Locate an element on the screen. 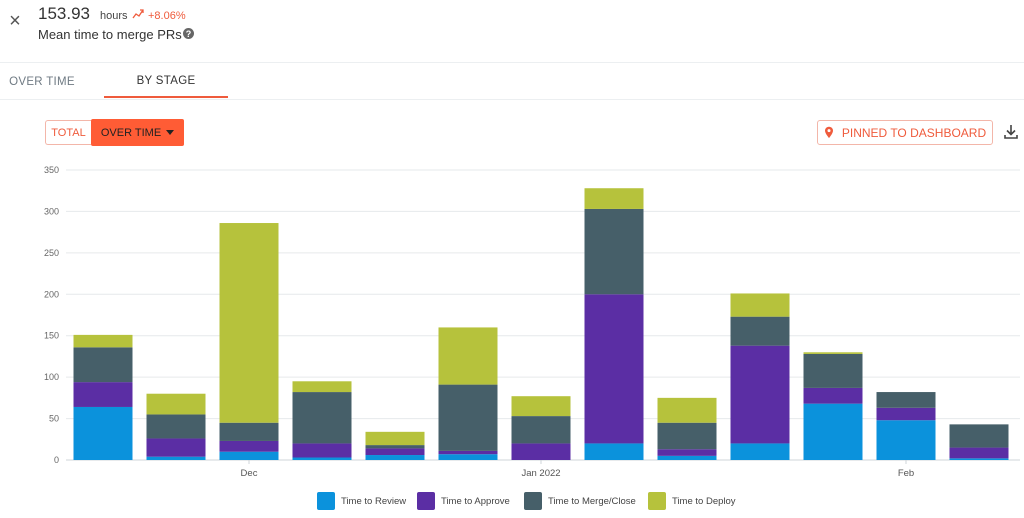  over-time-dropdown: OVER TIME is located at coordinates (137, 132).